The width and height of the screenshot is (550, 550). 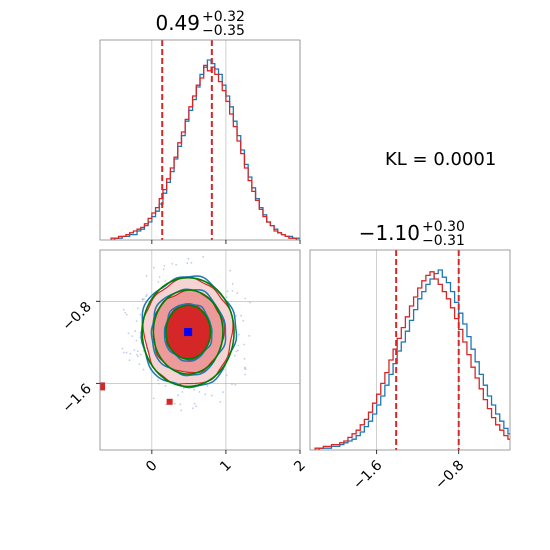 I want to click on right-hist-blue, so click(x=412, y=359).